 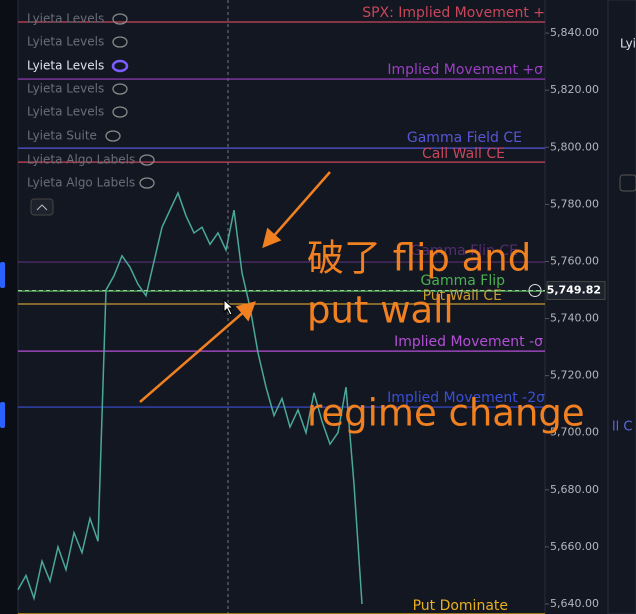 What do you see at coordinates (462, 296) in the screenshot?
I see `level-label: Put Wall CE` at bounding box center [462, 296].